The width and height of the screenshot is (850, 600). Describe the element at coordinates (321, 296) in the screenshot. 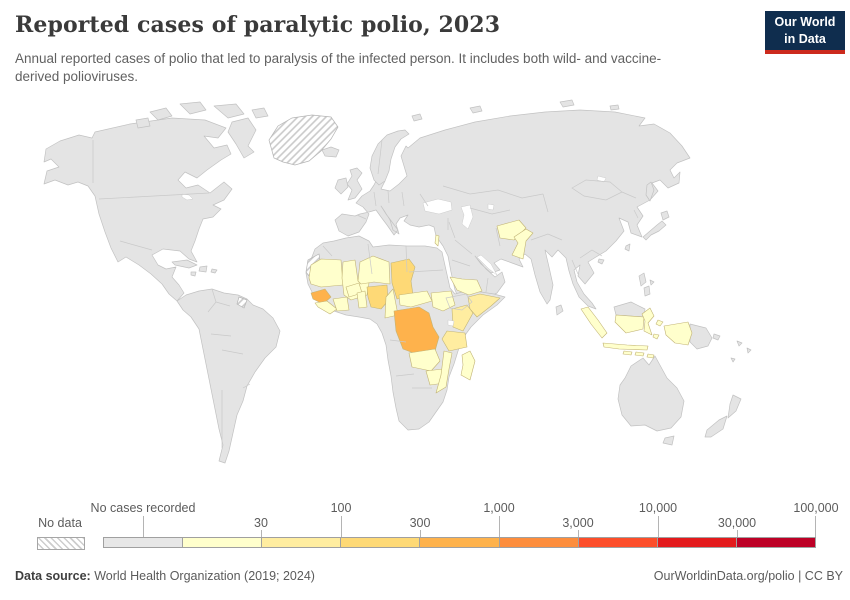

I see `country-guinea` at that location.